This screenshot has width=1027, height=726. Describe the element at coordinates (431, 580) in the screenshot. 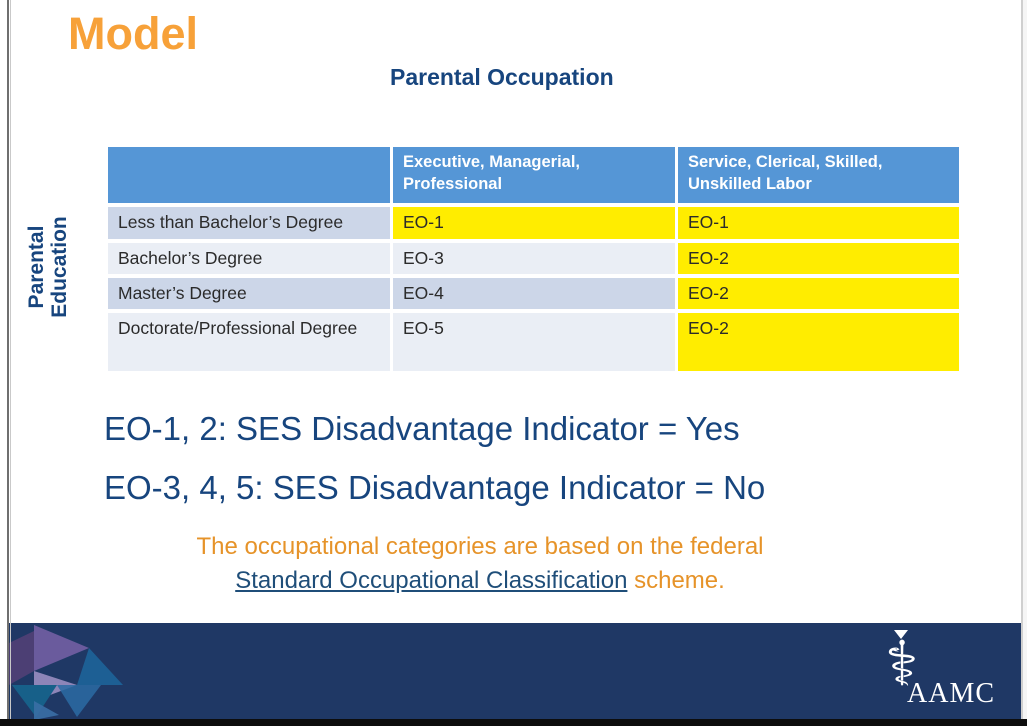

I see `soc-link: Standard Occupational Classification` at that location.